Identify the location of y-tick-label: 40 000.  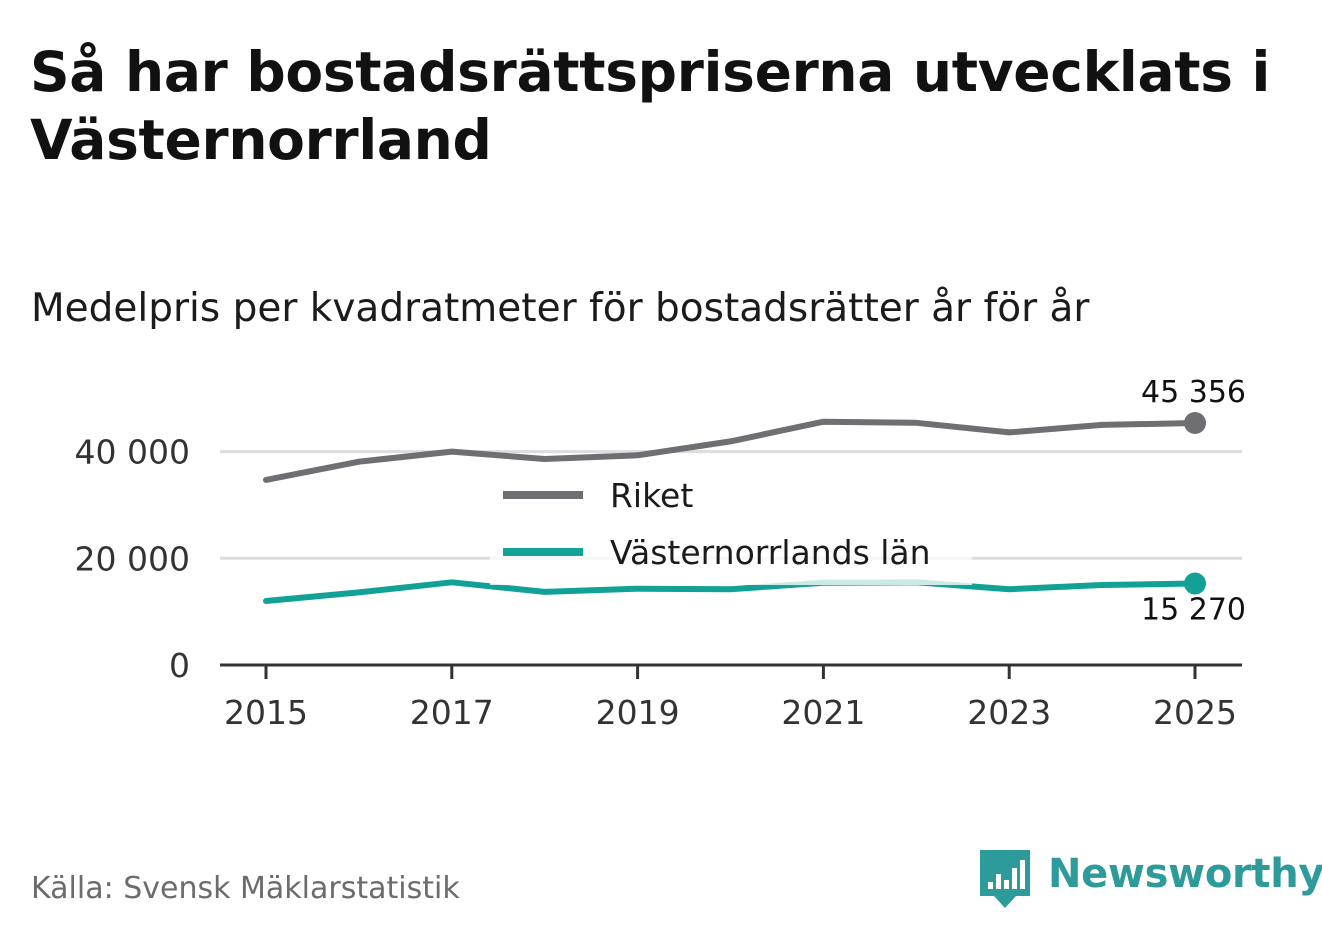
(132, 452).